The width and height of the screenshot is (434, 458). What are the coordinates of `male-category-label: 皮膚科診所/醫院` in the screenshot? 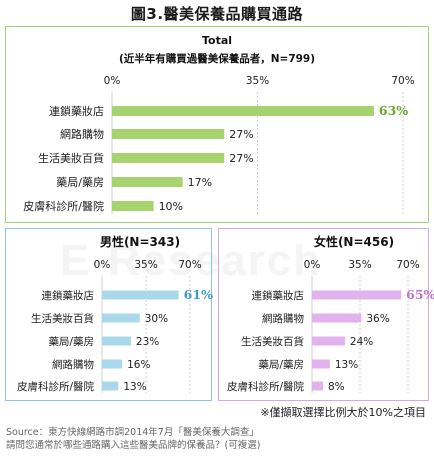 It's located at (56, 386).